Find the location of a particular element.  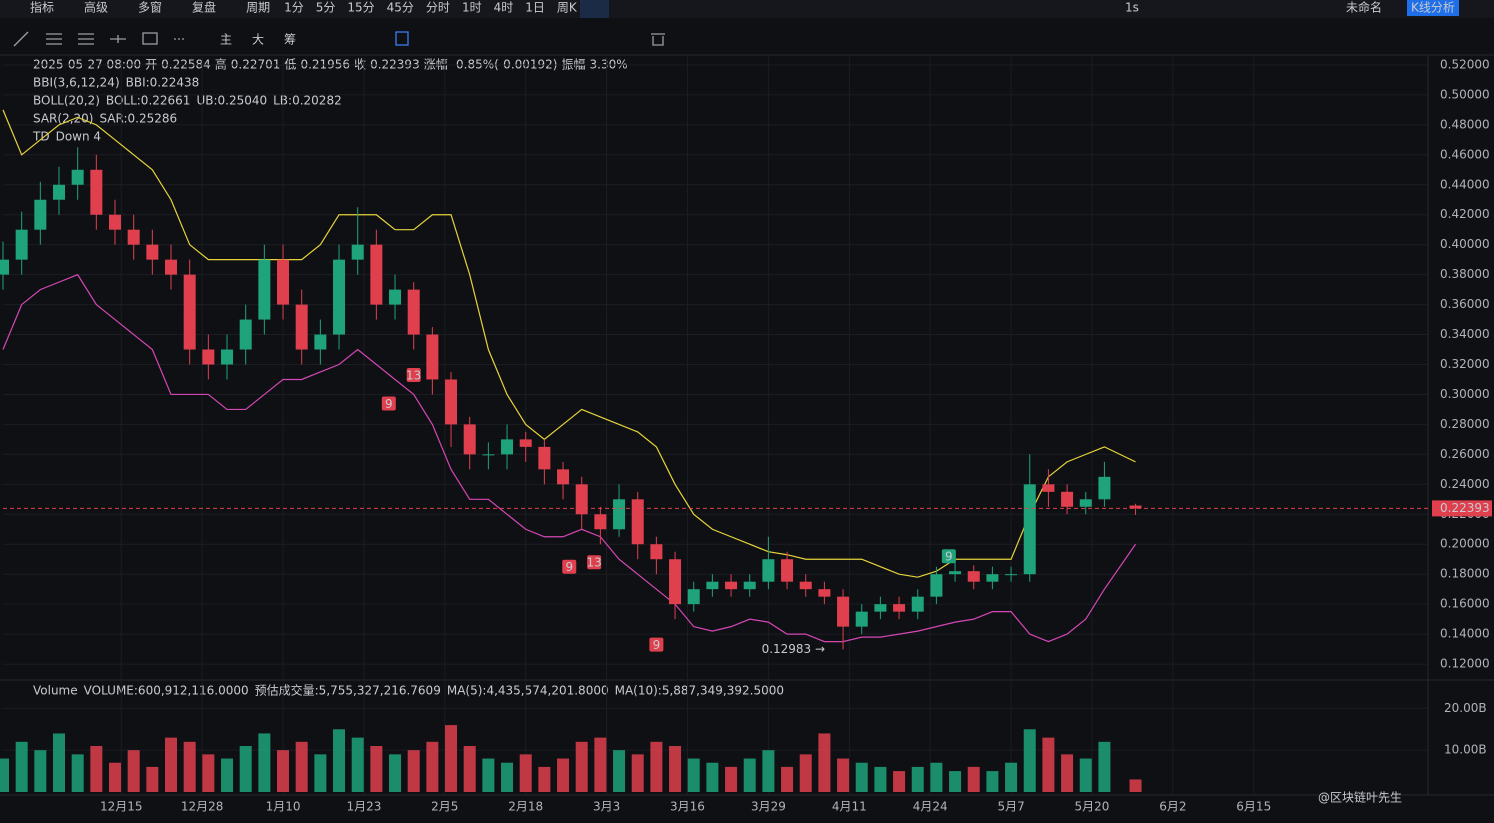

toolbar-item: 1s is located at coordinates (1132, 8).